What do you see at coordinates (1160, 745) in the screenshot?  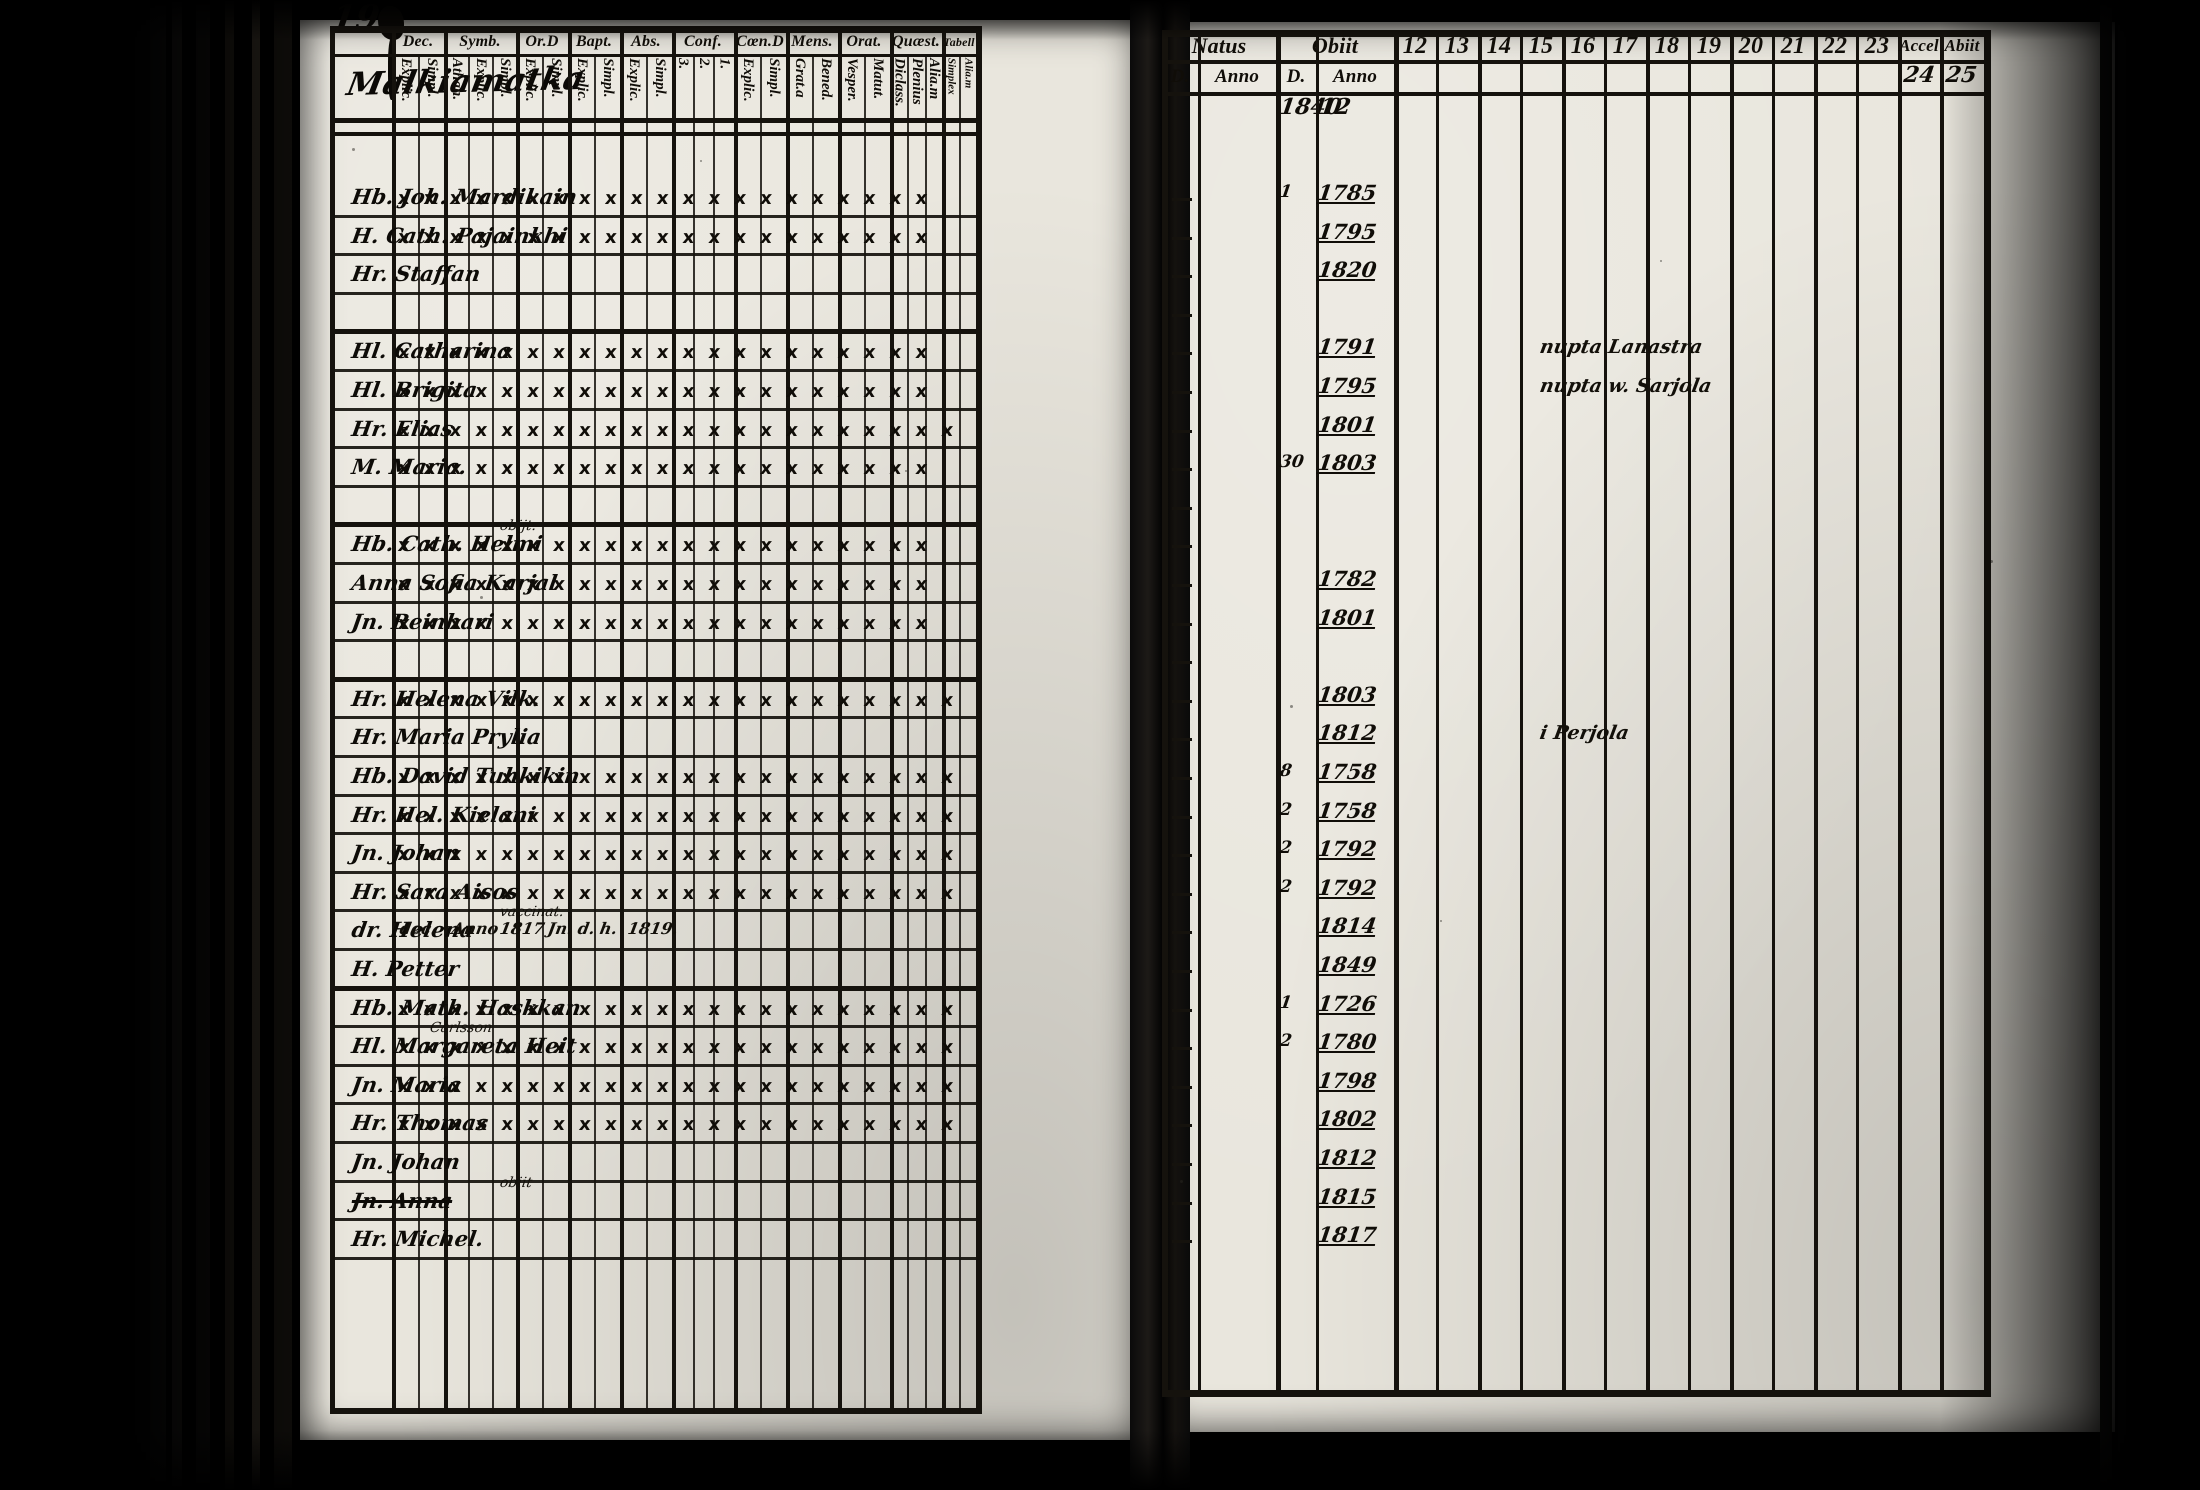 I see `spine-gutter` at bounding box center [1160, 745].